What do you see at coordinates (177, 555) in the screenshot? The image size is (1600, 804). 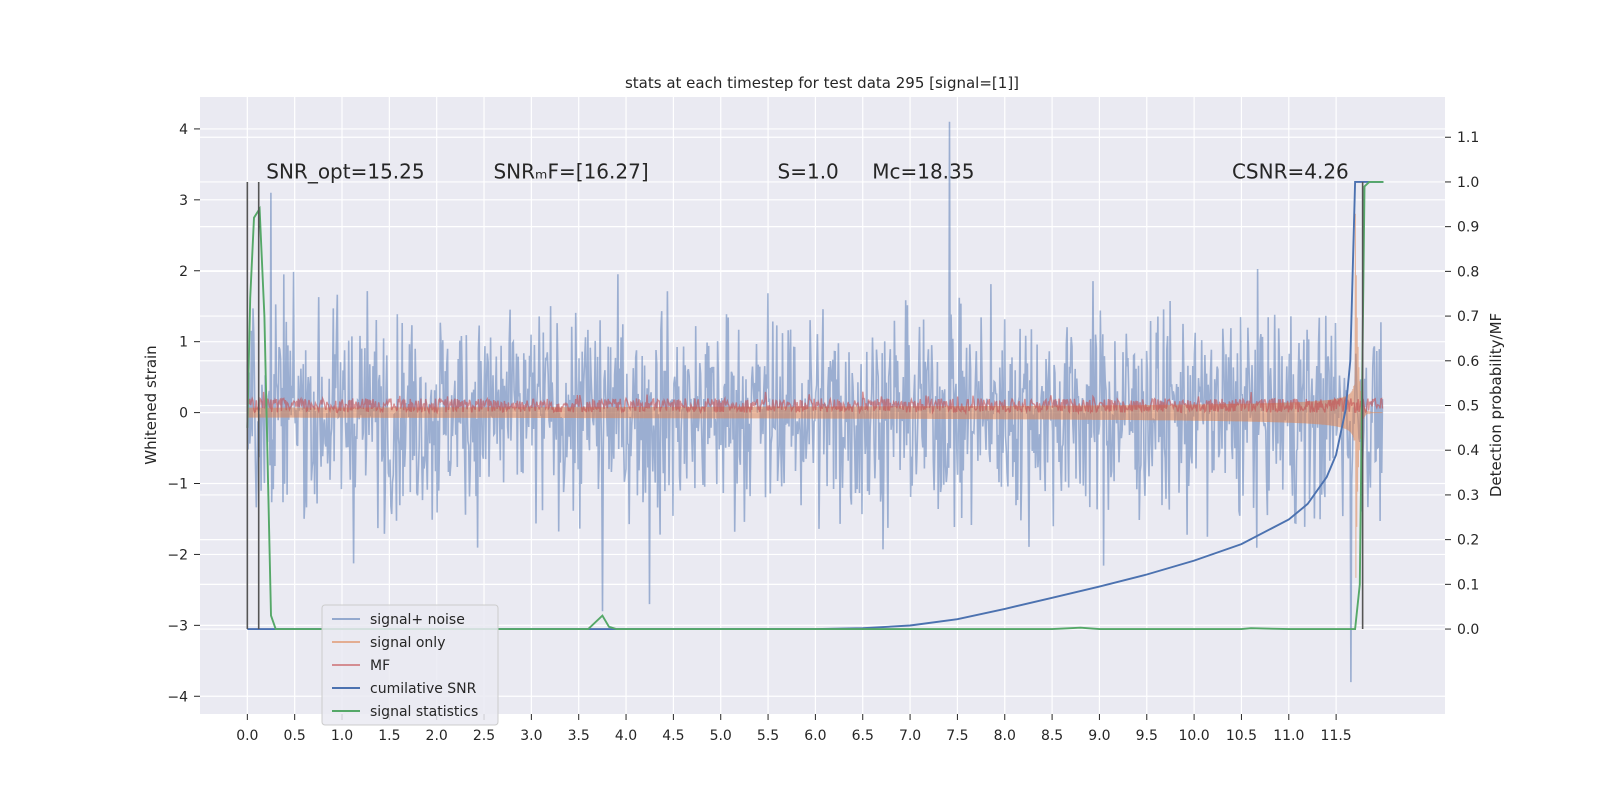 I see `y-left-tick-label: −2` at bounding box center [177, 555].